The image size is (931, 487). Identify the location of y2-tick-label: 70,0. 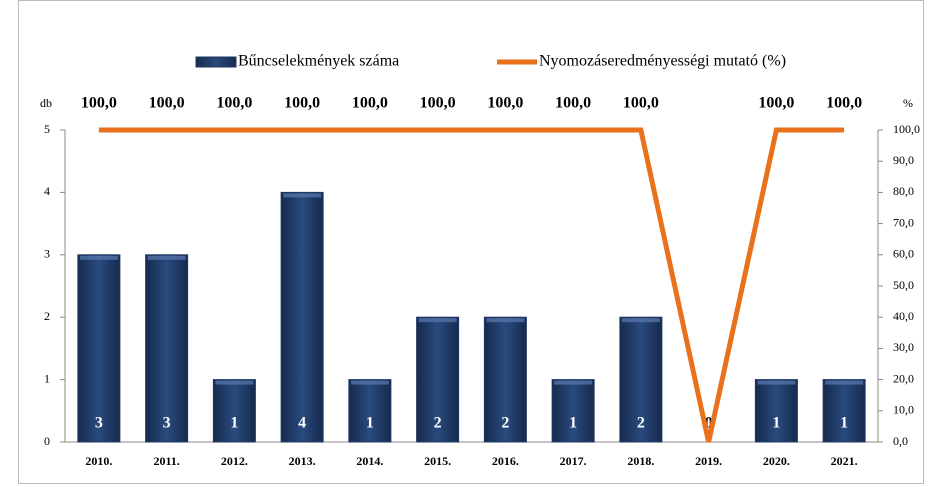
(903, 222).